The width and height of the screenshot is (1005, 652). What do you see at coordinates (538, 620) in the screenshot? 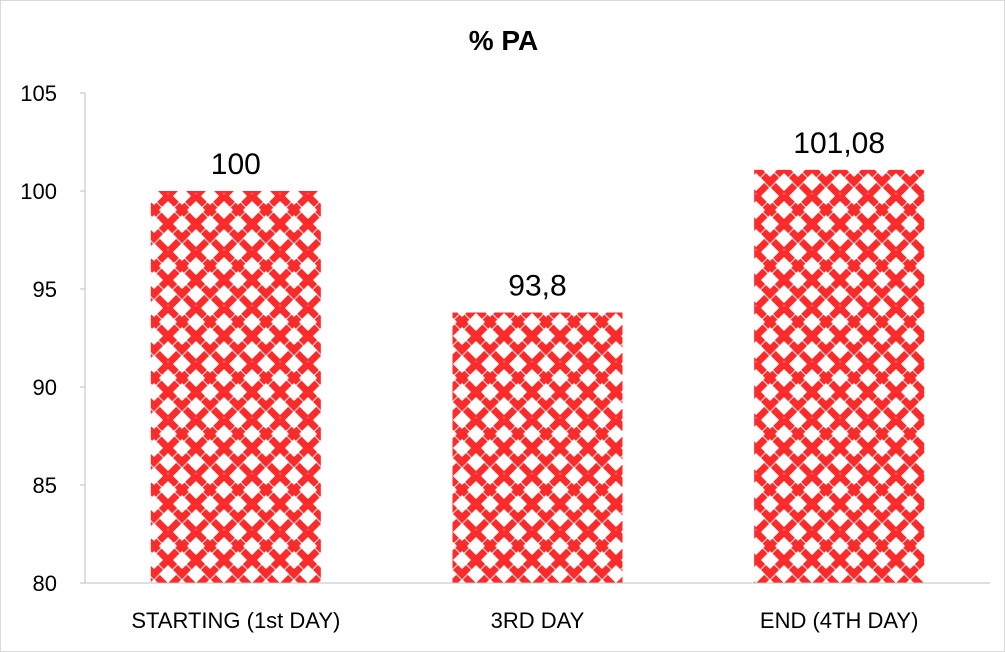
I see `x-tick-label: 3RD DAY` at bounding box center [538, 620].